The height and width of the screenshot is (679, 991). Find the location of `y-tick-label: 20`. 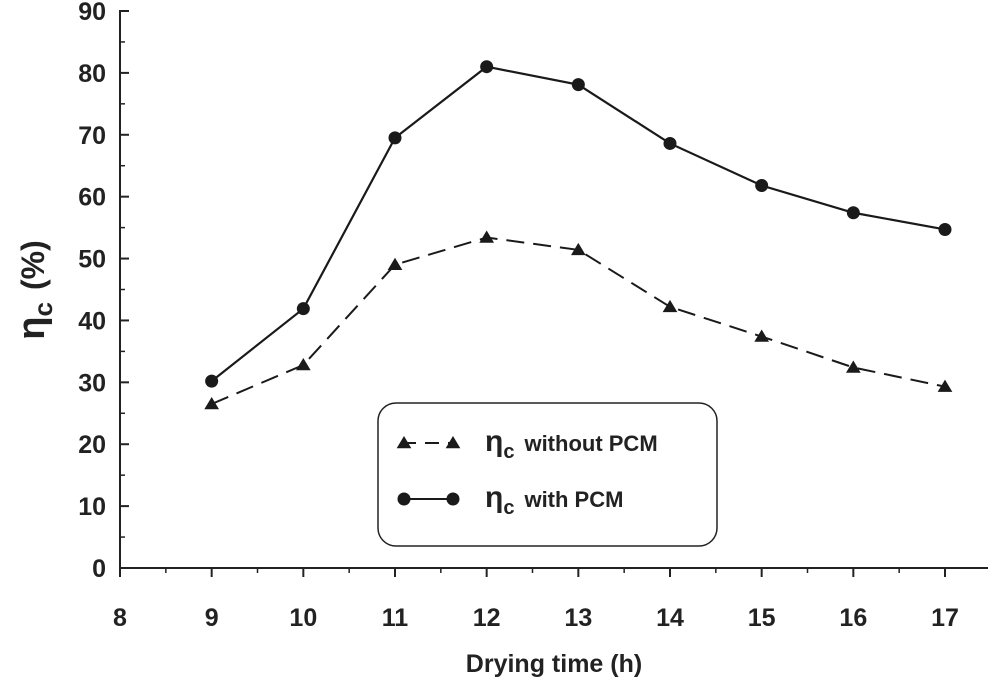

y-tick-label: 20 is located at coordinates (92, 445).